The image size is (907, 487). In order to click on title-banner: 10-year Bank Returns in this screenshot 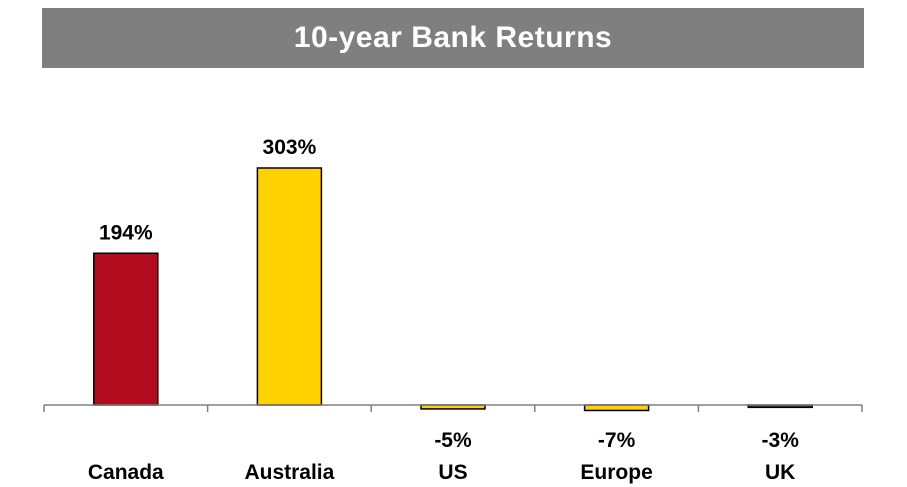, I will do `click(453, 38)`.